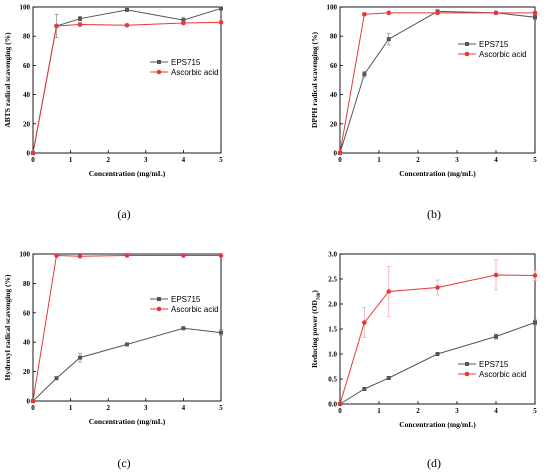 Image resolution: width=550 pixels, height=472 pixels. What do you see at coordinates (334, 66) in the screenshot?
I see `y-tick-label: 60` at bounding box center [334, 66].